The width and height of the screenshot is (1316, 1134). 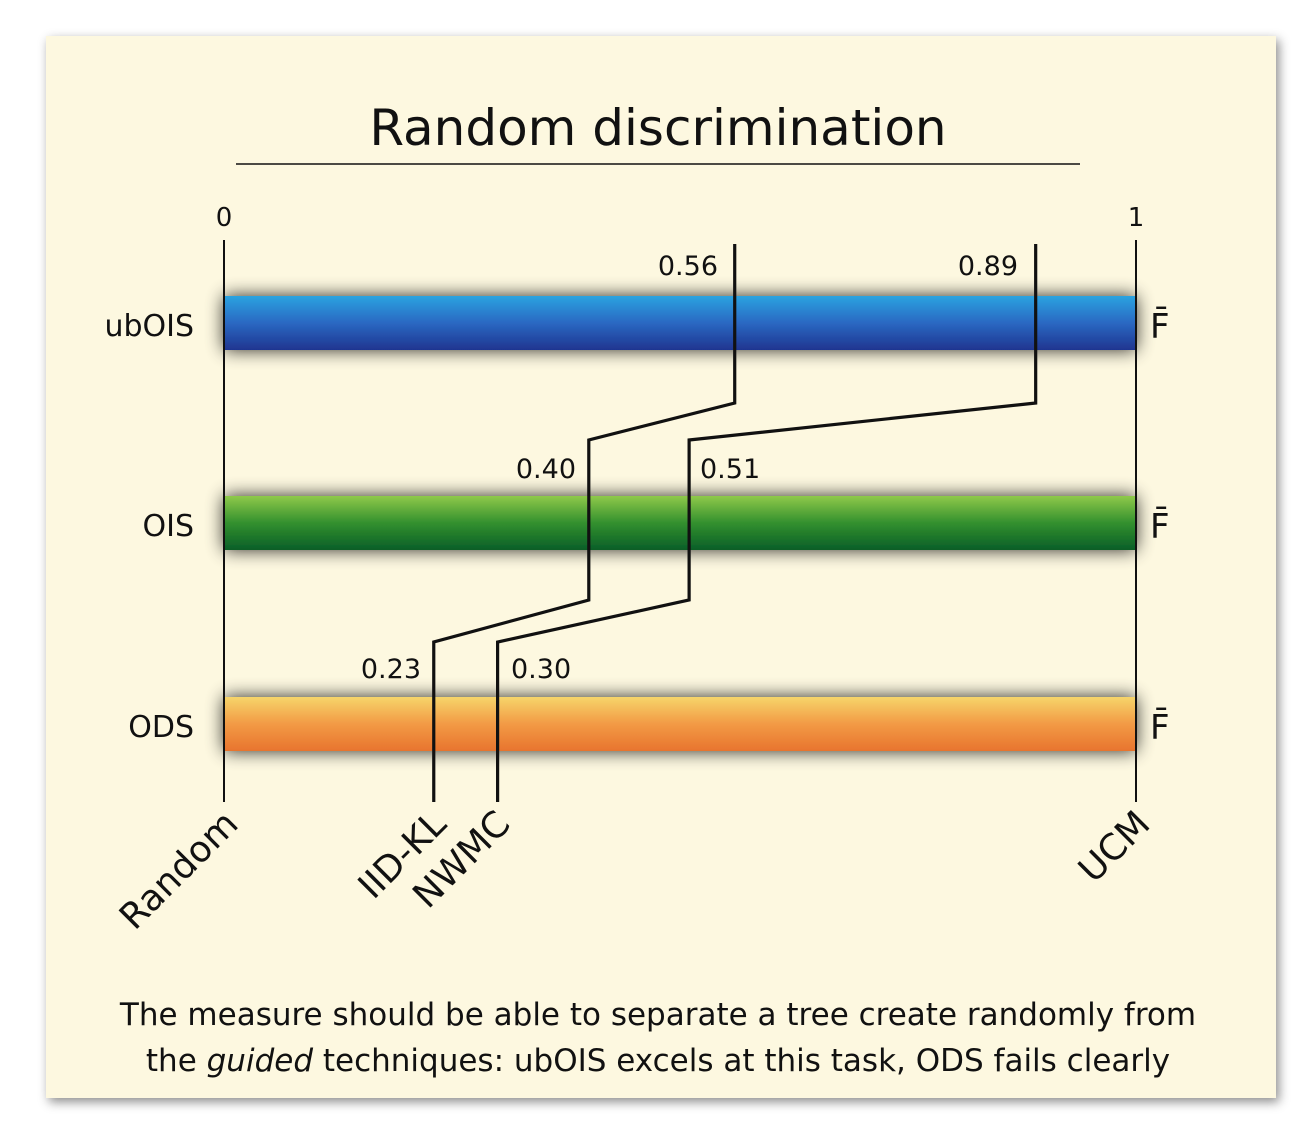 I want to click on value-iid-kl-ois: 0.40, so click(x=546, y=469).